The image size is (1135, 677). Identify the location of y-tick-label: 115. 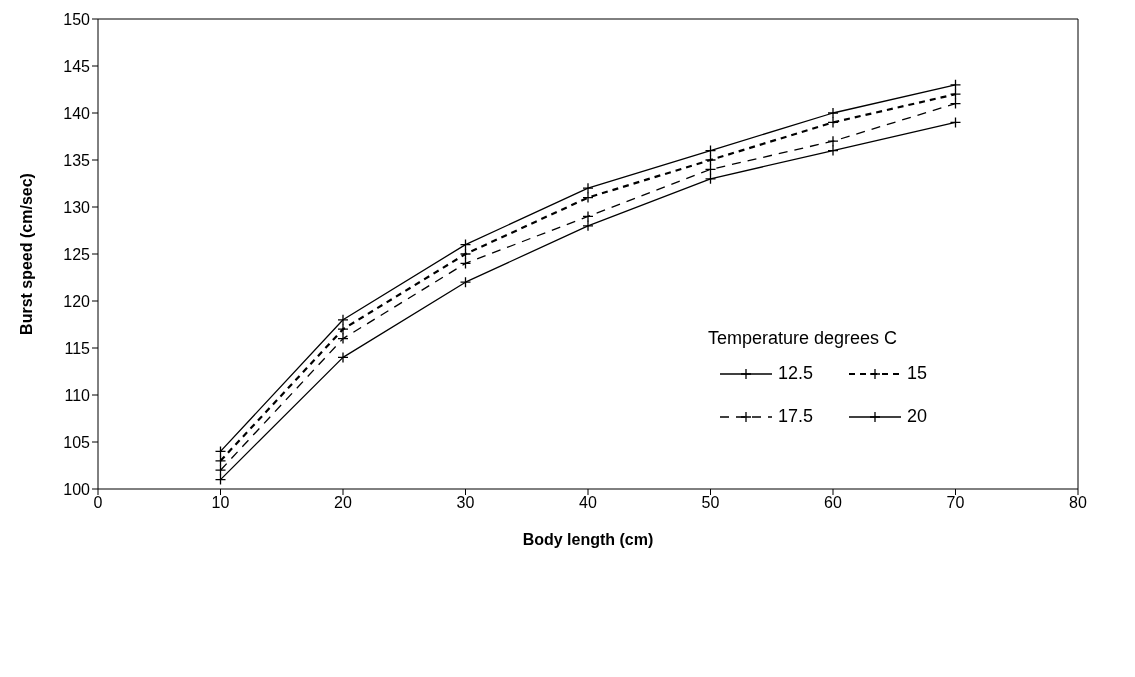
(77, 348).